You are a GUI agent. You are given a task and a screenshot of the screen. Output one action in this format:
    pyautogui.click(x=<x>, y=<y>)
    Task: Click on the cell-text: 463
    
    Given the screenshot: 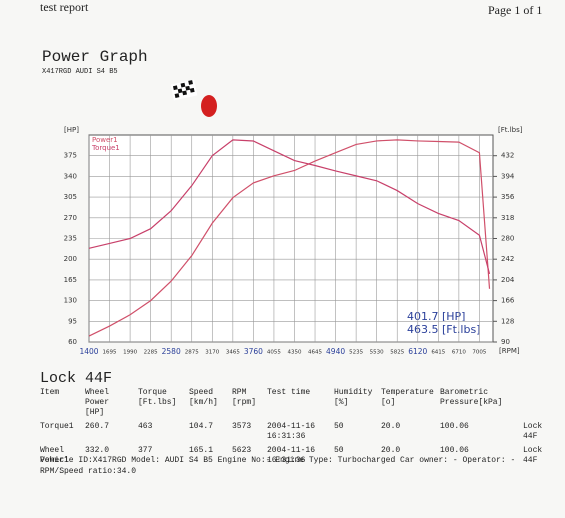 What is the action you would take?
    pyautogui.click(x=145, y=426)
    